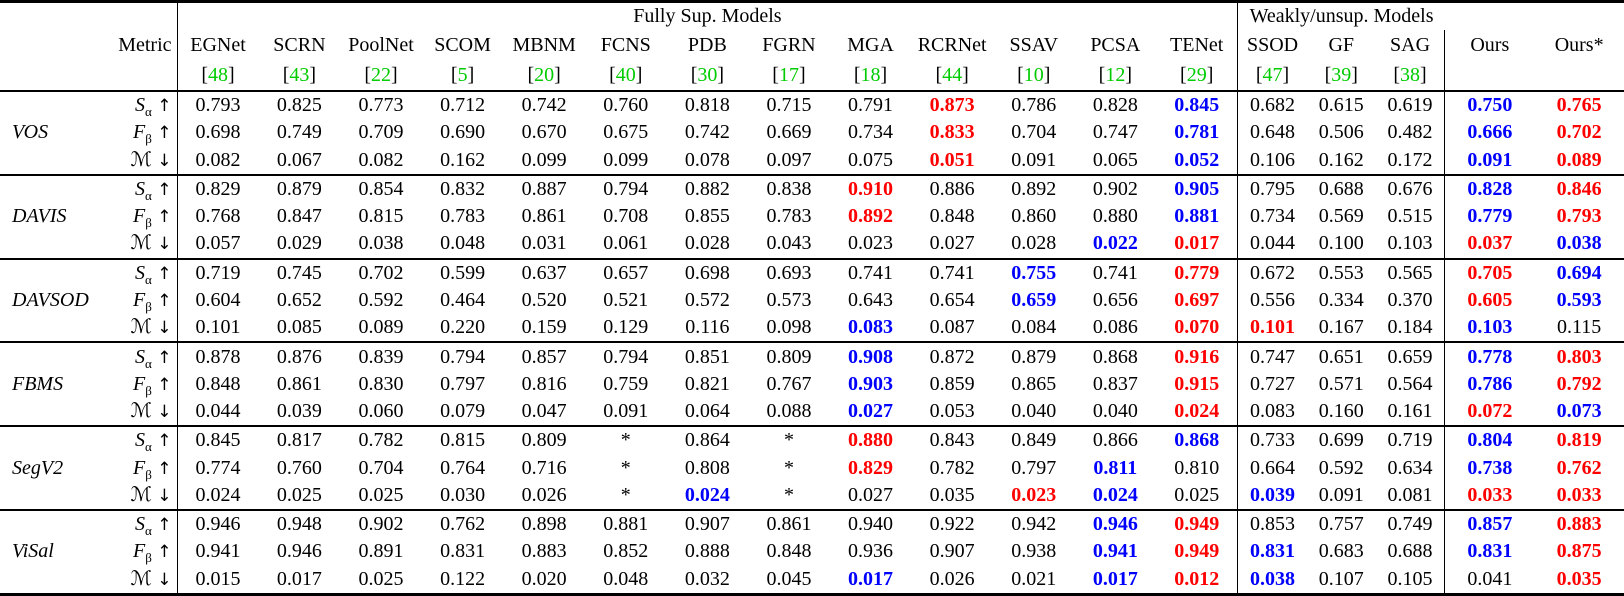 This screenshot has height=596, width=1624. Describe the element at coordinates (952, 216) in the screenshot. I see `value: 0.848` at that location.